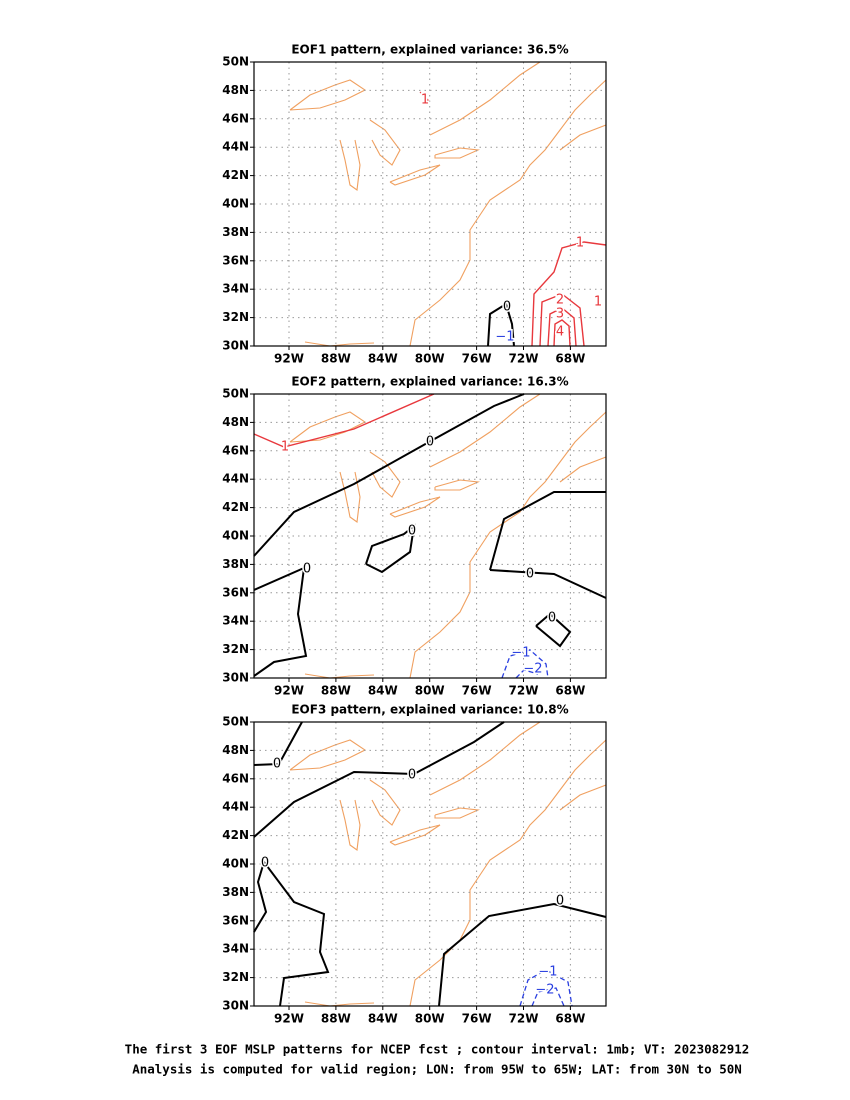  I want to click on panel-frame, so click(430, 536).